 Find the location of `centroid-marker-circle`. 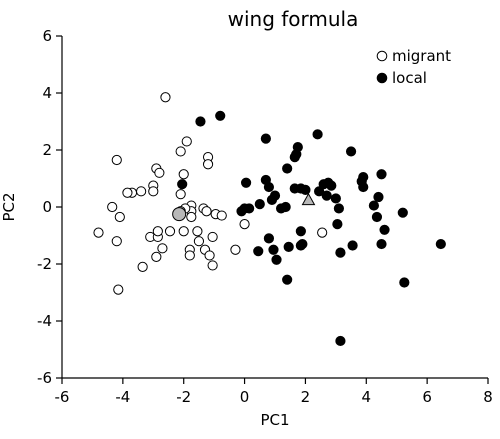

centroid-marker-circle is located at coordinates (179, 214).